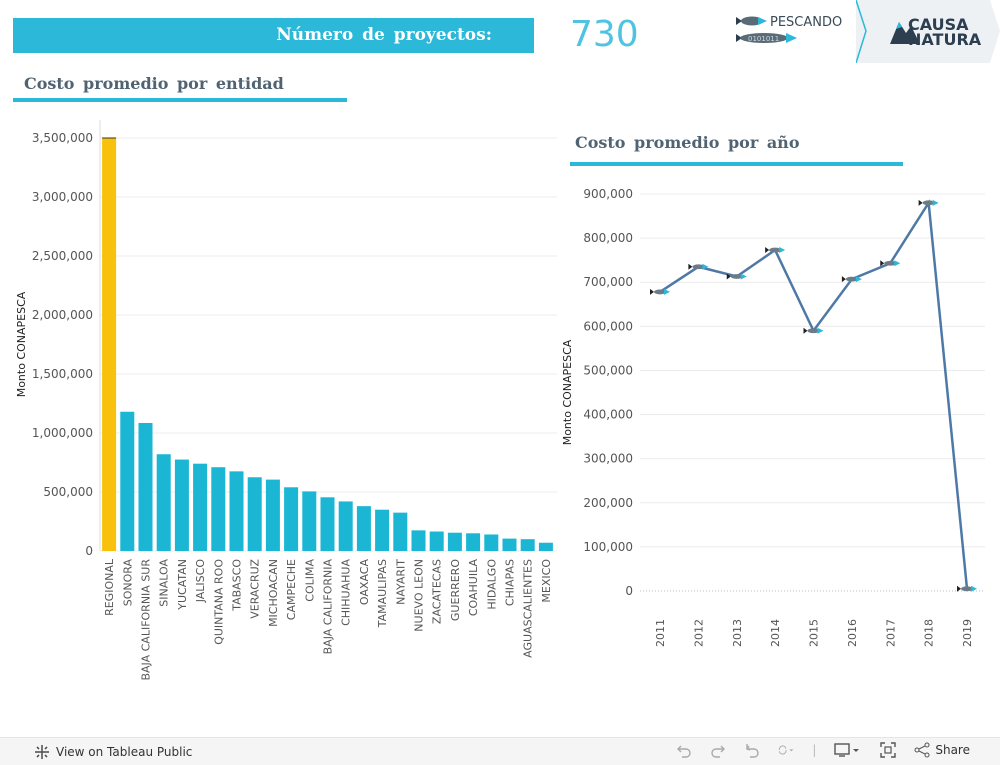 This screenshot has height=765, width=1000. What do you see at coordinates (929, 633) in the screenshot?
I see `line-xtick-label: 2018` at bounding box center [929, 633].